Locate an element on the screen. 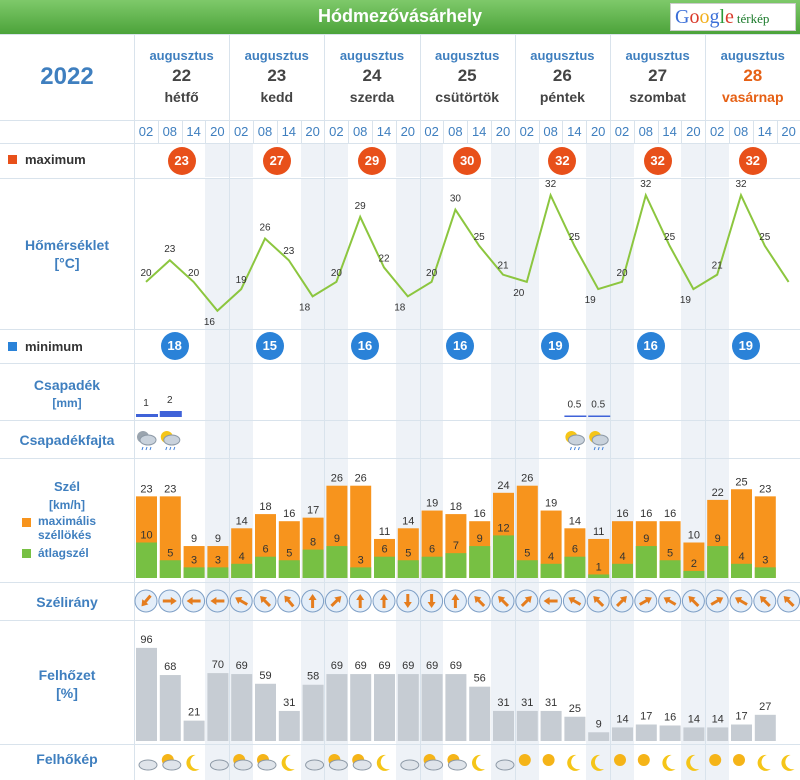 This screenshot has height=780, width=800. gust-value-label: 23 is located at coordinates (146, 489).